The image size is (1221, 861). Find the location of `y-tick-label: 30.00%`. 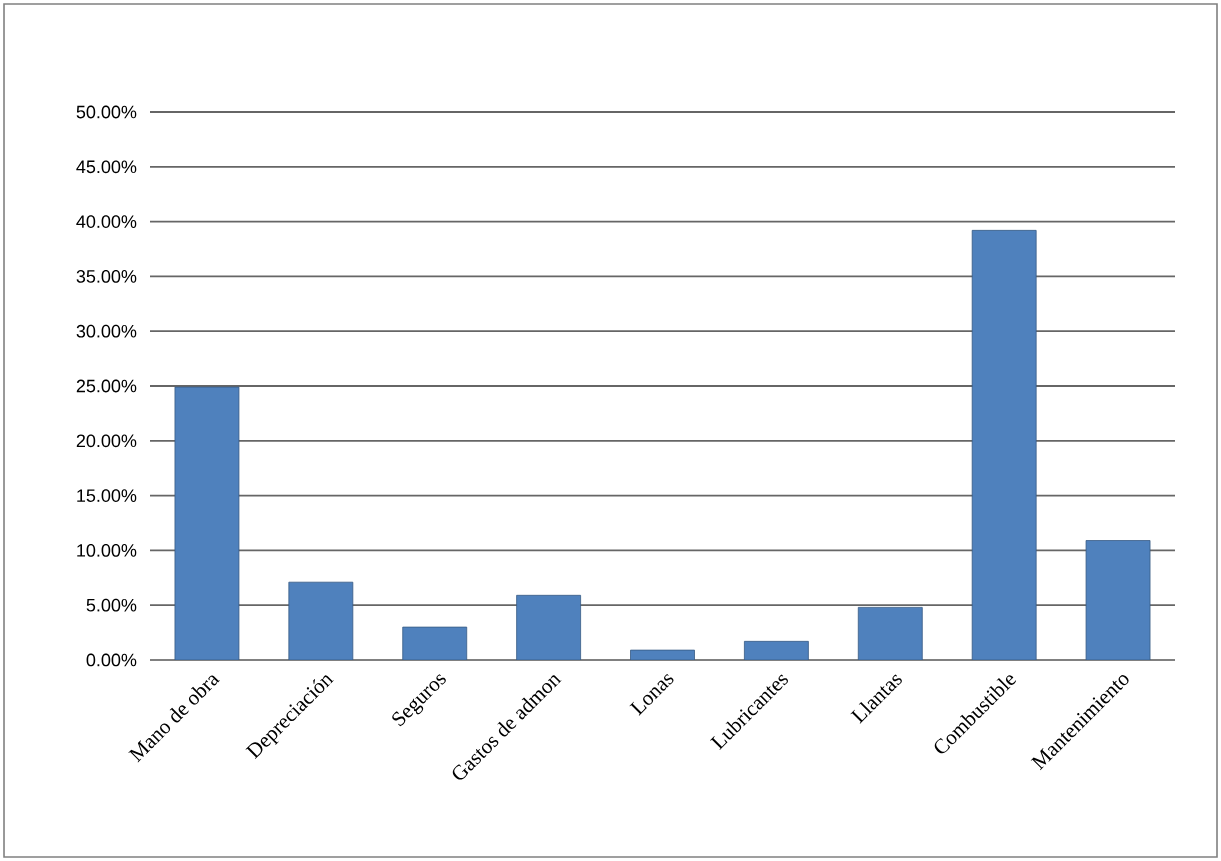

y-tick-label: 30.00% is located at coordinates (106, 331).